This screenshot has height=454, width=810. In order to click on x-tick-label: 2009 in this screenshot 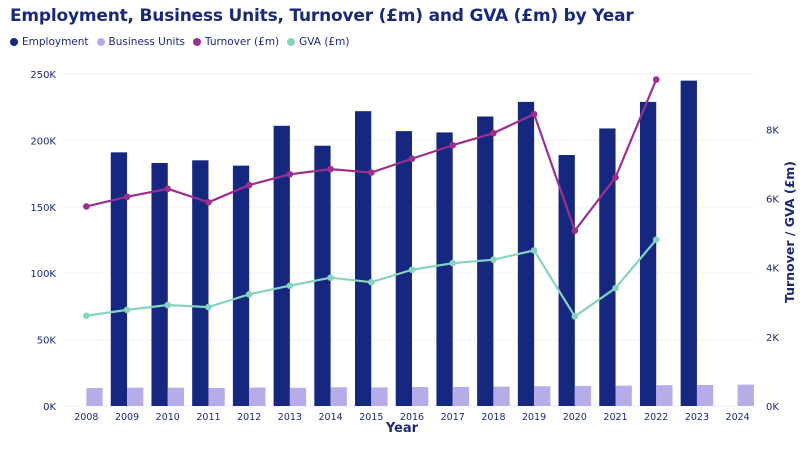, I will do `click(127, 417)`.